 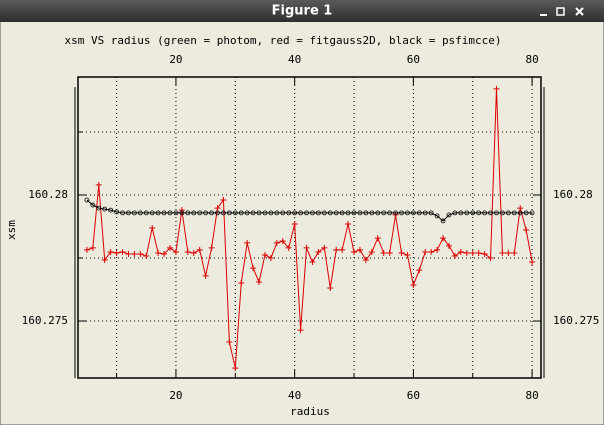 I want to click on close-button, so click(x=579, y=11).